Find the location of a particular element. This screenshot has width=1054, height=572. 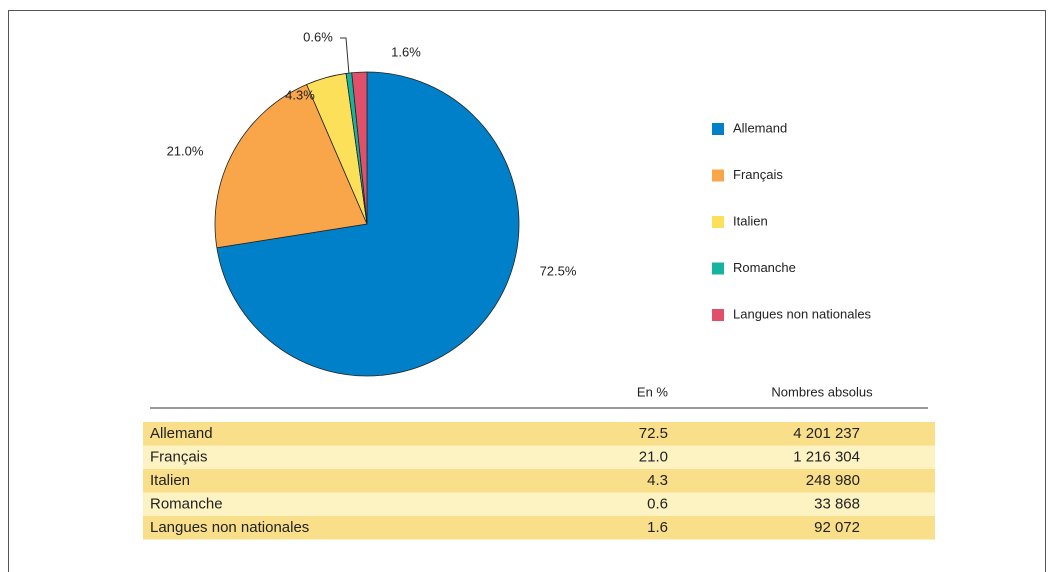

row-percent: 72.5 is located at coordinates (653, 433).